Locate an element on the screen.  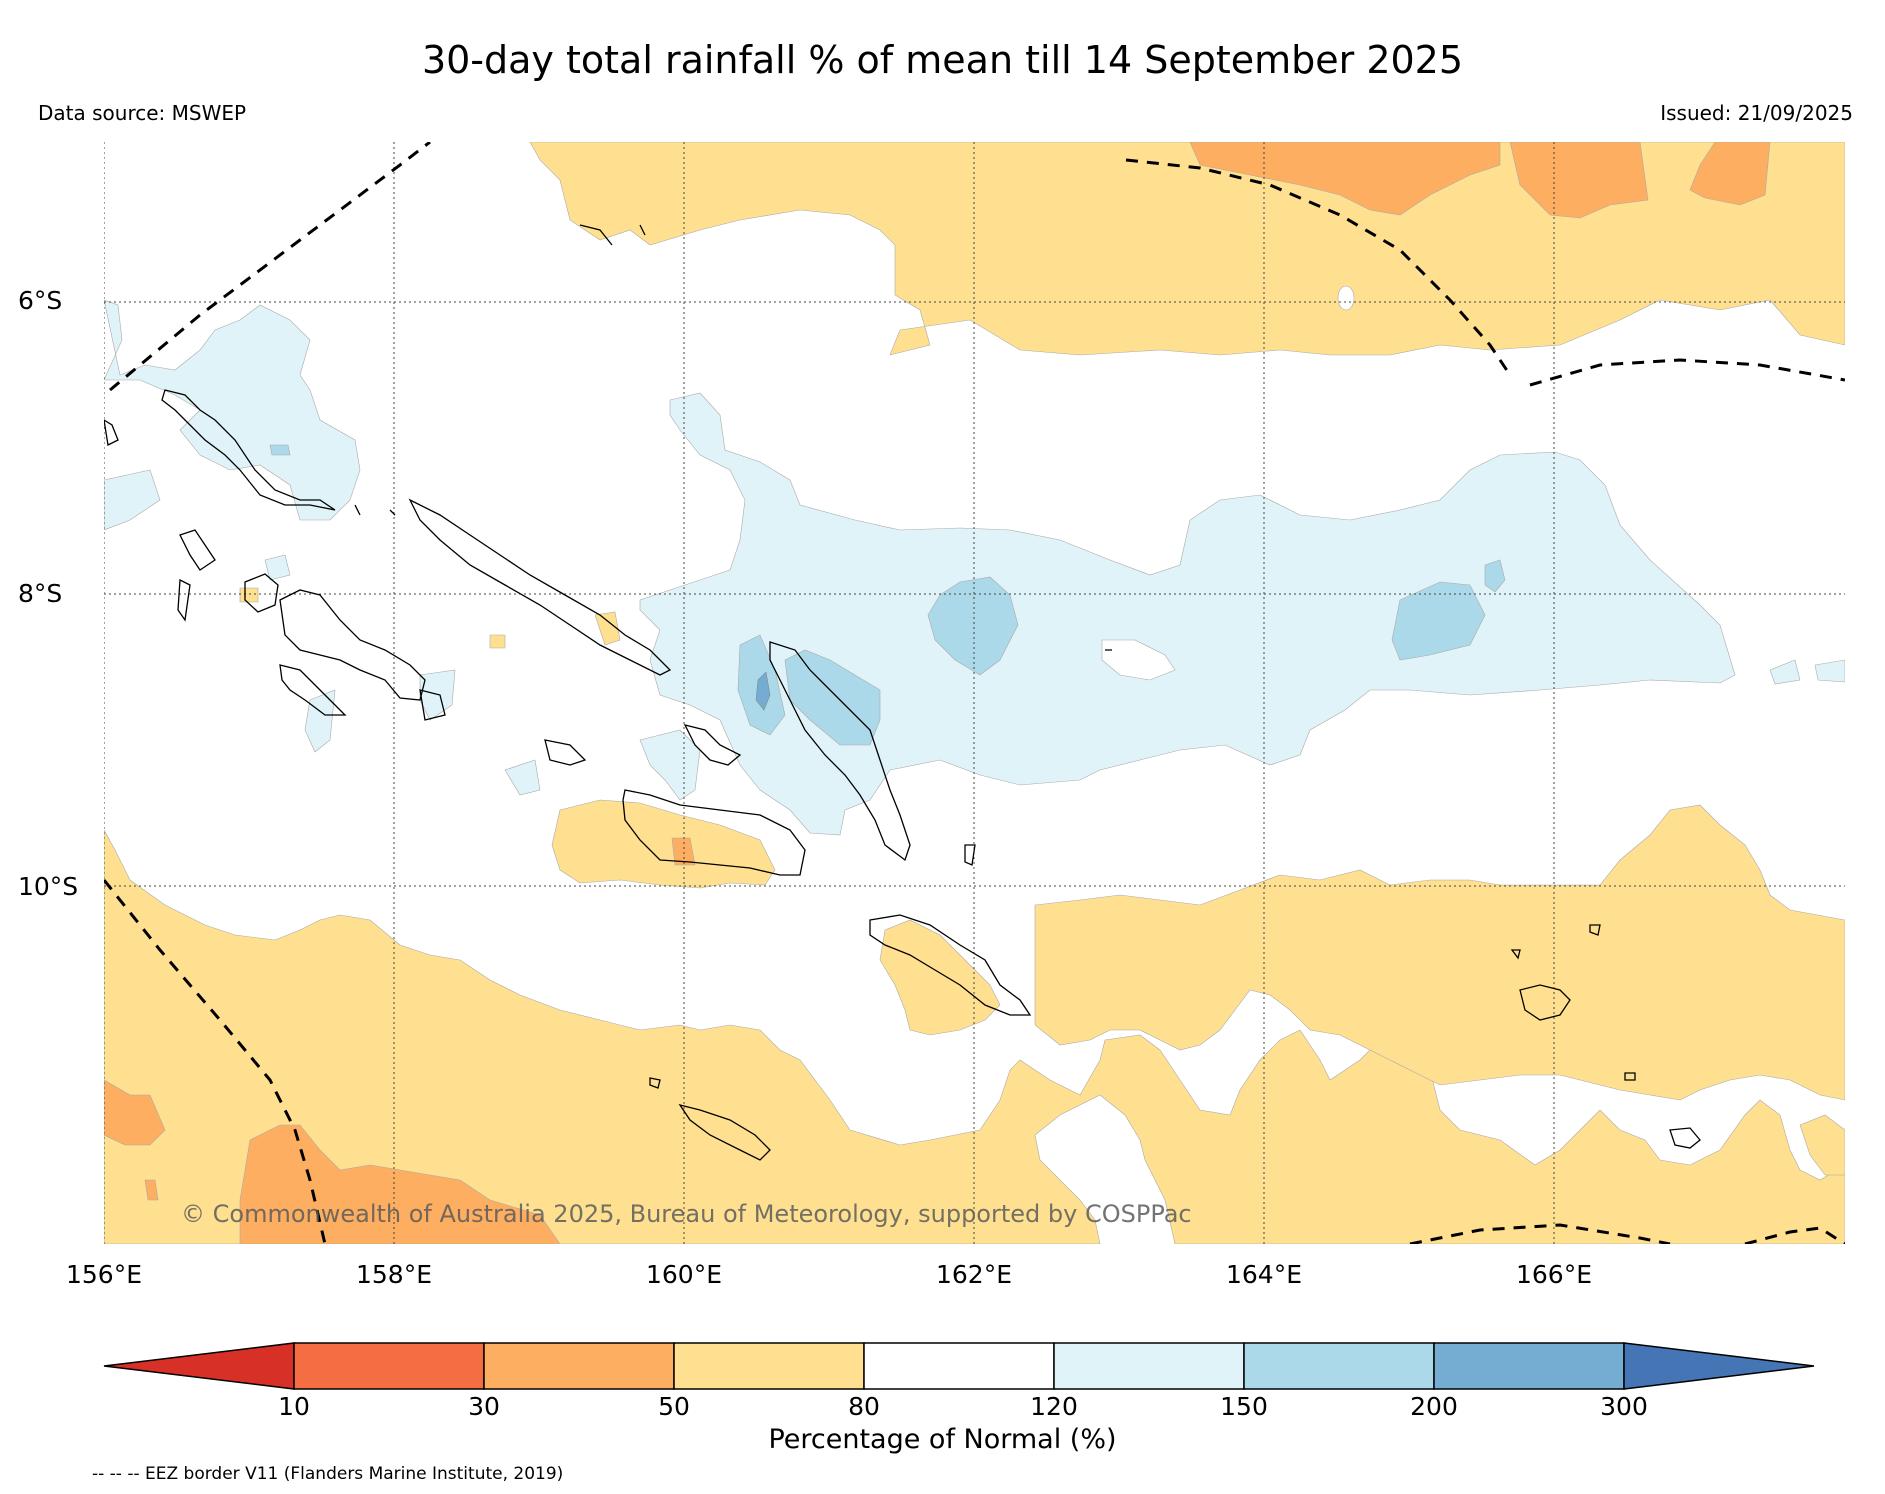
coast-makira is located at coordinates (950, 965).